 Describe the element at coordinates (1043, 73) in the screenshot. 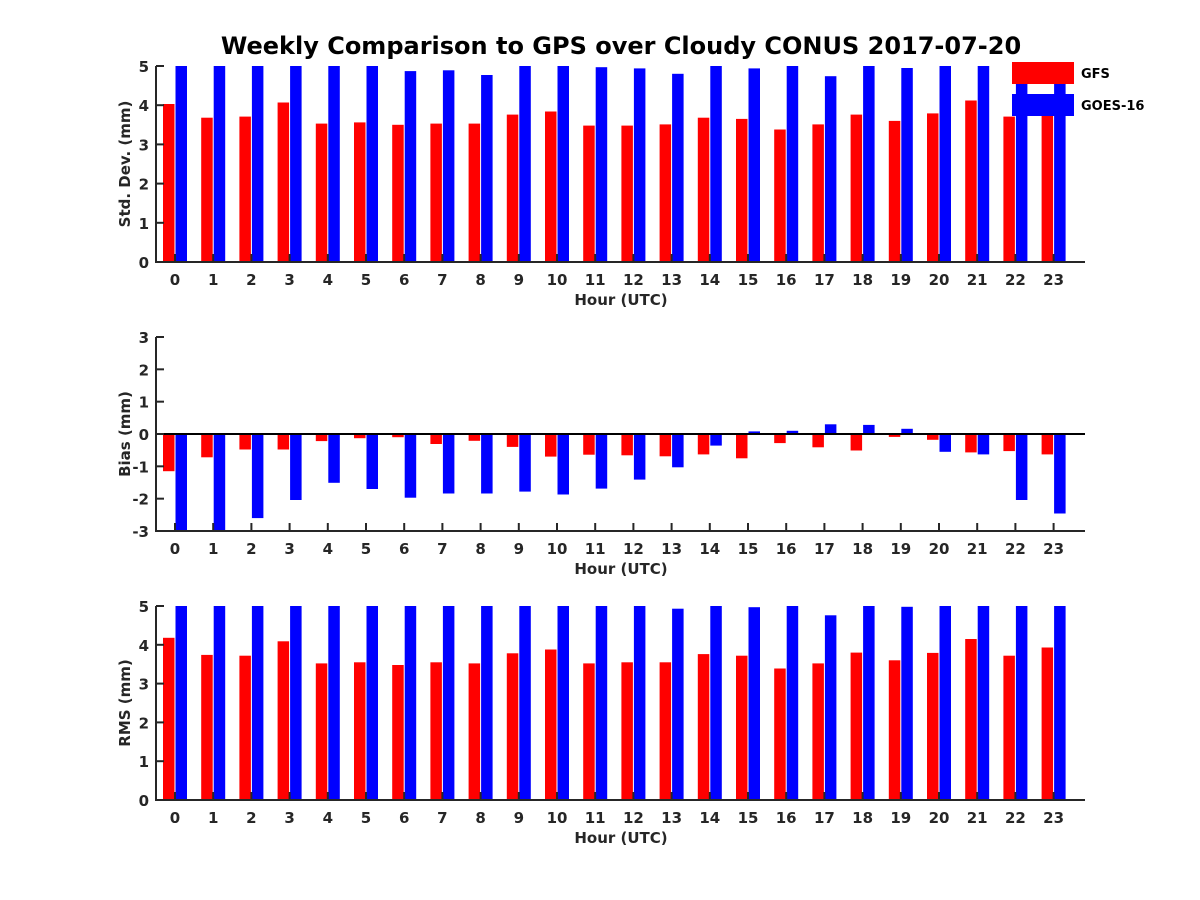

I see `legend-swatch-gfs` at that location.